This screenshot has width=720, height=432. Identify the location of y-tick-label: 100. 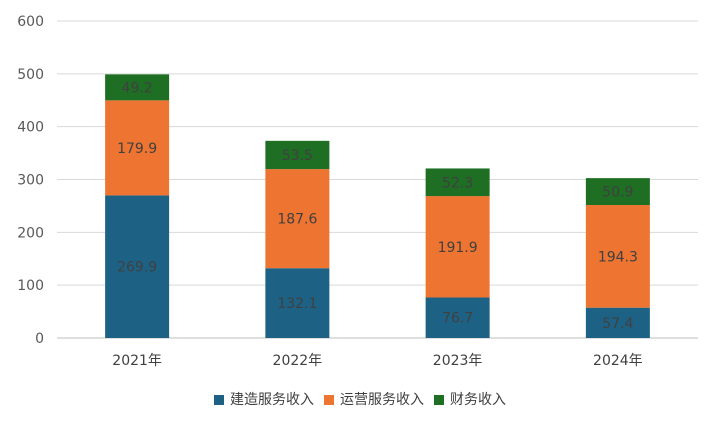
(30, 286).